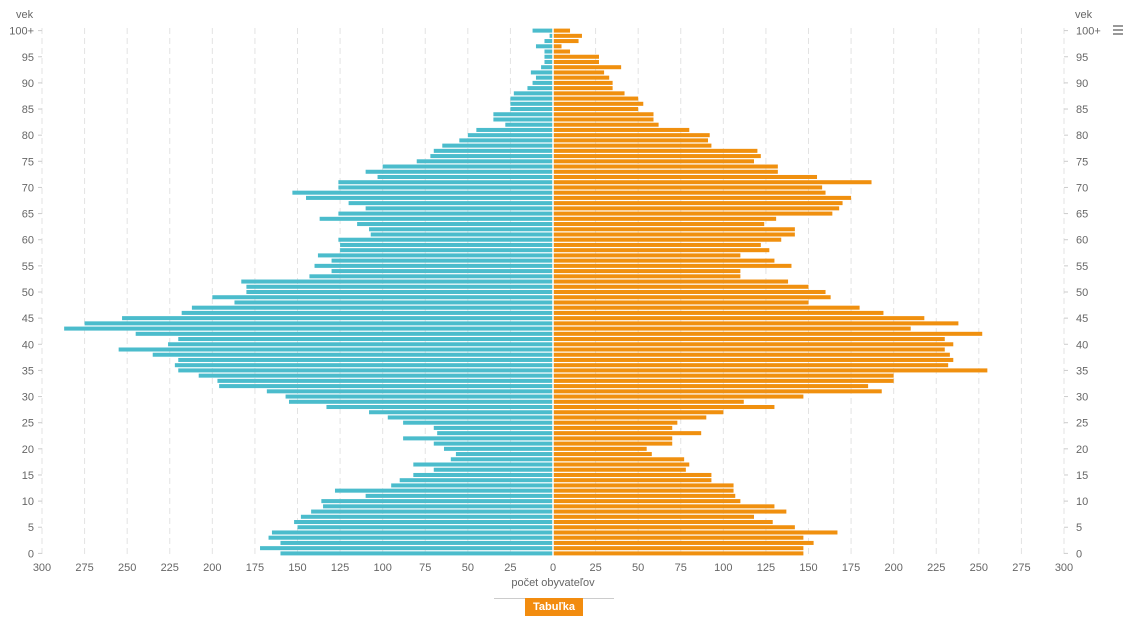 This screenshot has width=1127, height=617. What do you see at coordinates (28, 319) in the screenshot?
I see `y-tick-label-left: 45` at bounding box center [28, 319].